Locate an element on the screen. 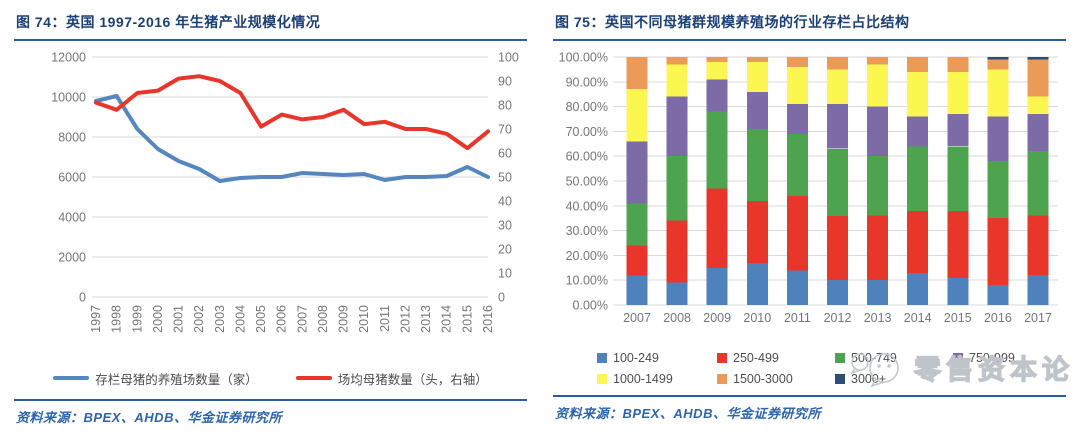  svg-text: 60 is located at coordinates (505, 154).